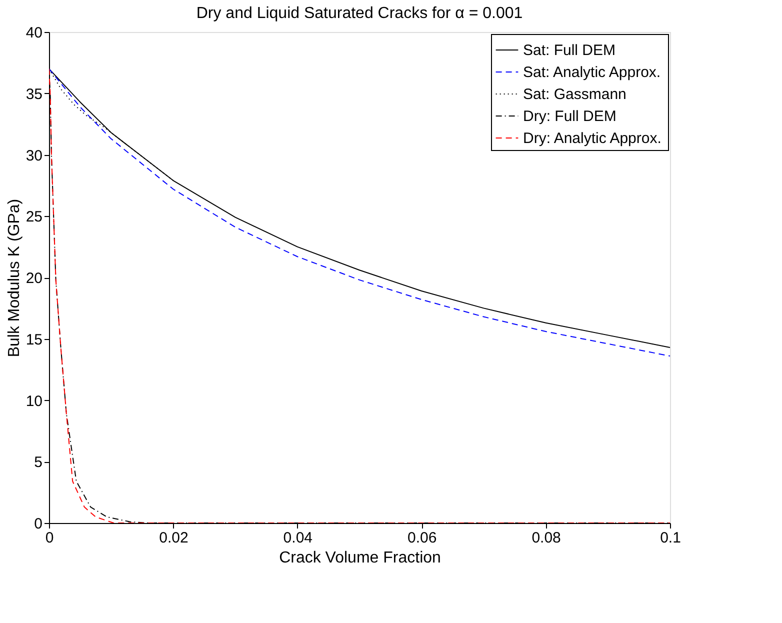 The height and width of the screenshot is (623, 782). I want to click on x-axis-title: Crack Volume Fraction, so click(360, 558).